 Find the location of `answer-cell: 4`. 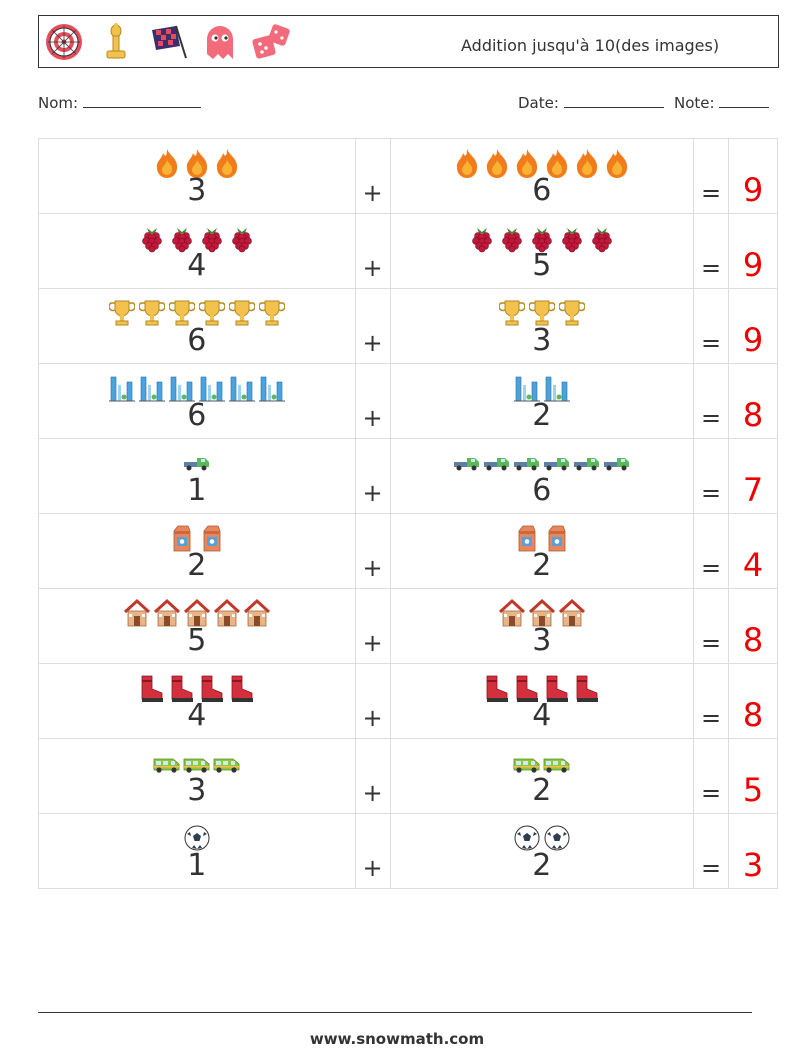

answer-cell: 4 is located at coordinates (753, 551).